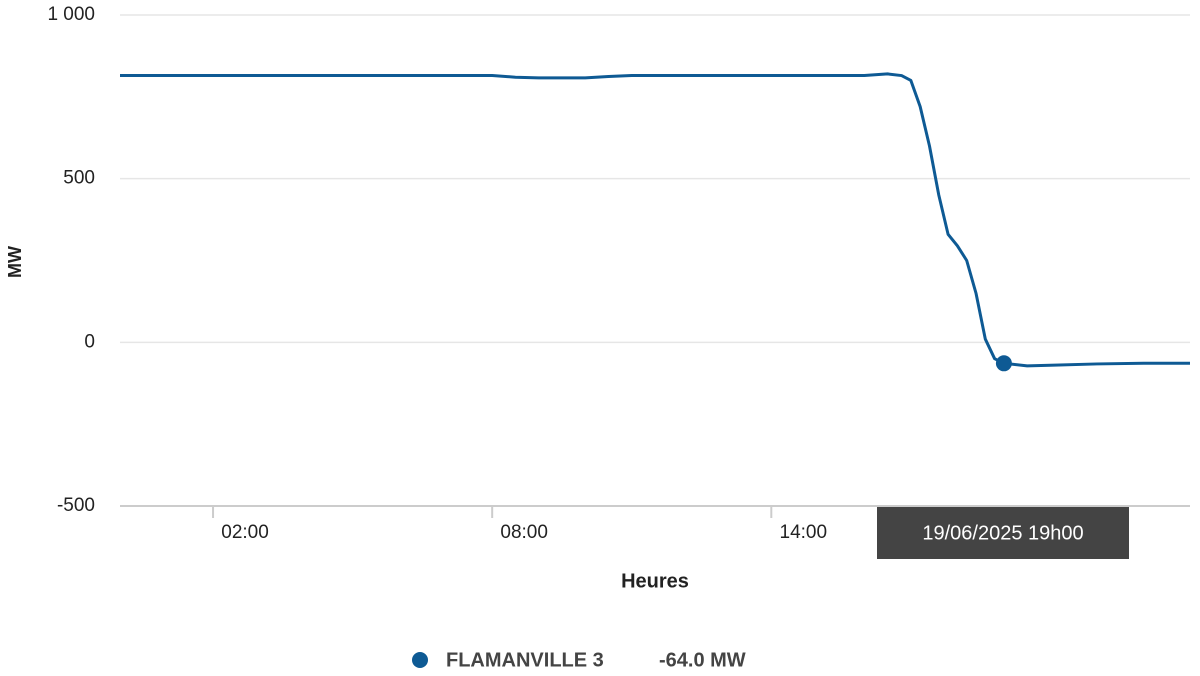 This screenshot has height=676, width=1200. I want to click on y-tick-label: -500, so click(76, 505).